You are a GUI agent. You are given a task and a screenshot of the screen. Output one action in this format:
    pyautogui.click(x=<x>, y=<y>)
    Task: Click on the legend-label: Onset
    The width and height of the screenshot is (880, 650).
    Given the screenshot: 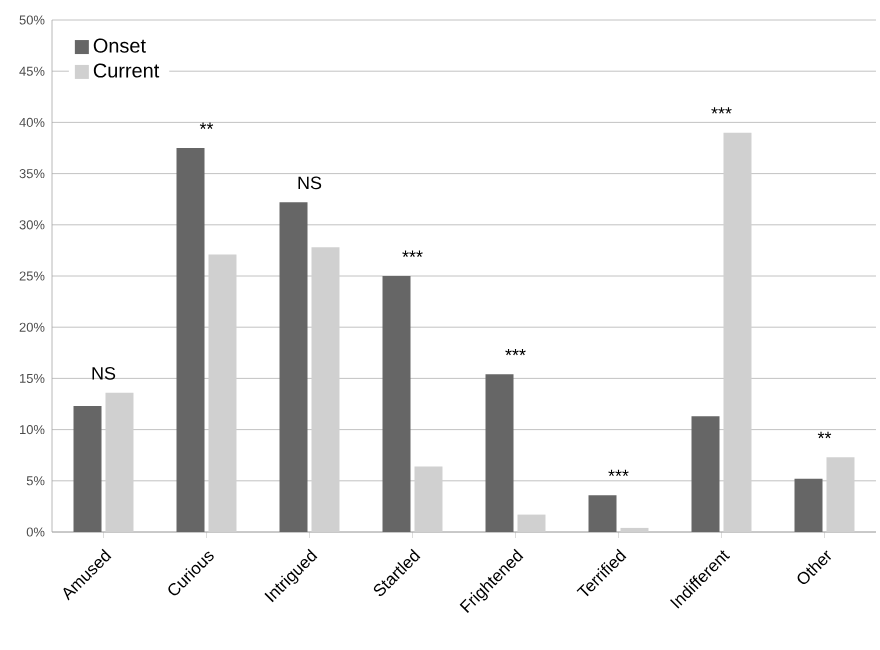 What is the action you would take?
    pyautogui.click(x=119, y=45)
    